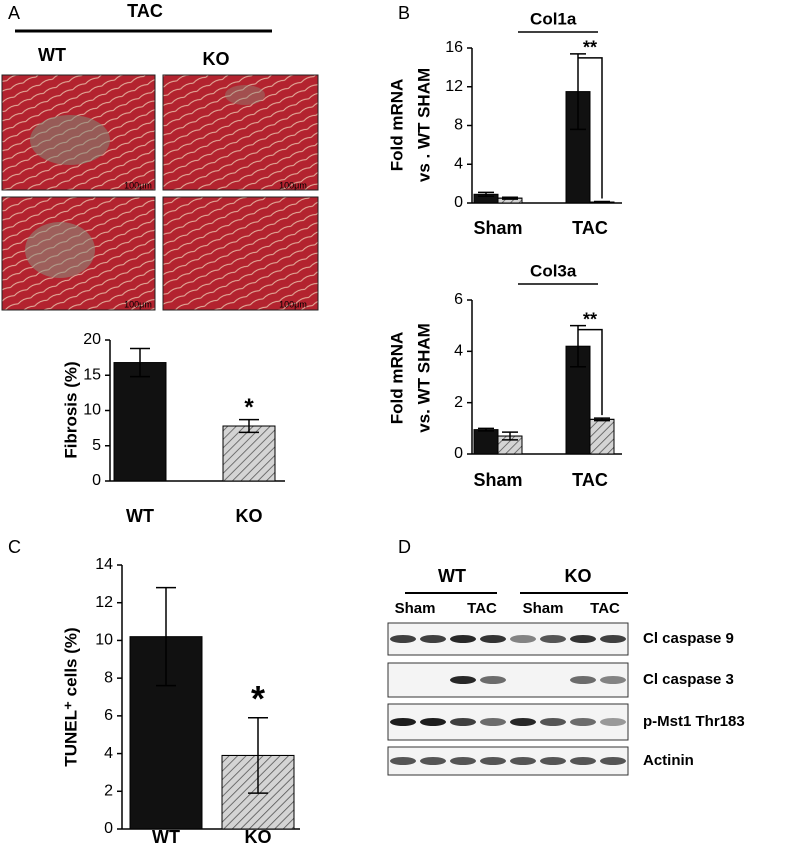  Describe the element at coordinates (415, 608) in the screenshot. I see `lane-label: Sham` at that location.